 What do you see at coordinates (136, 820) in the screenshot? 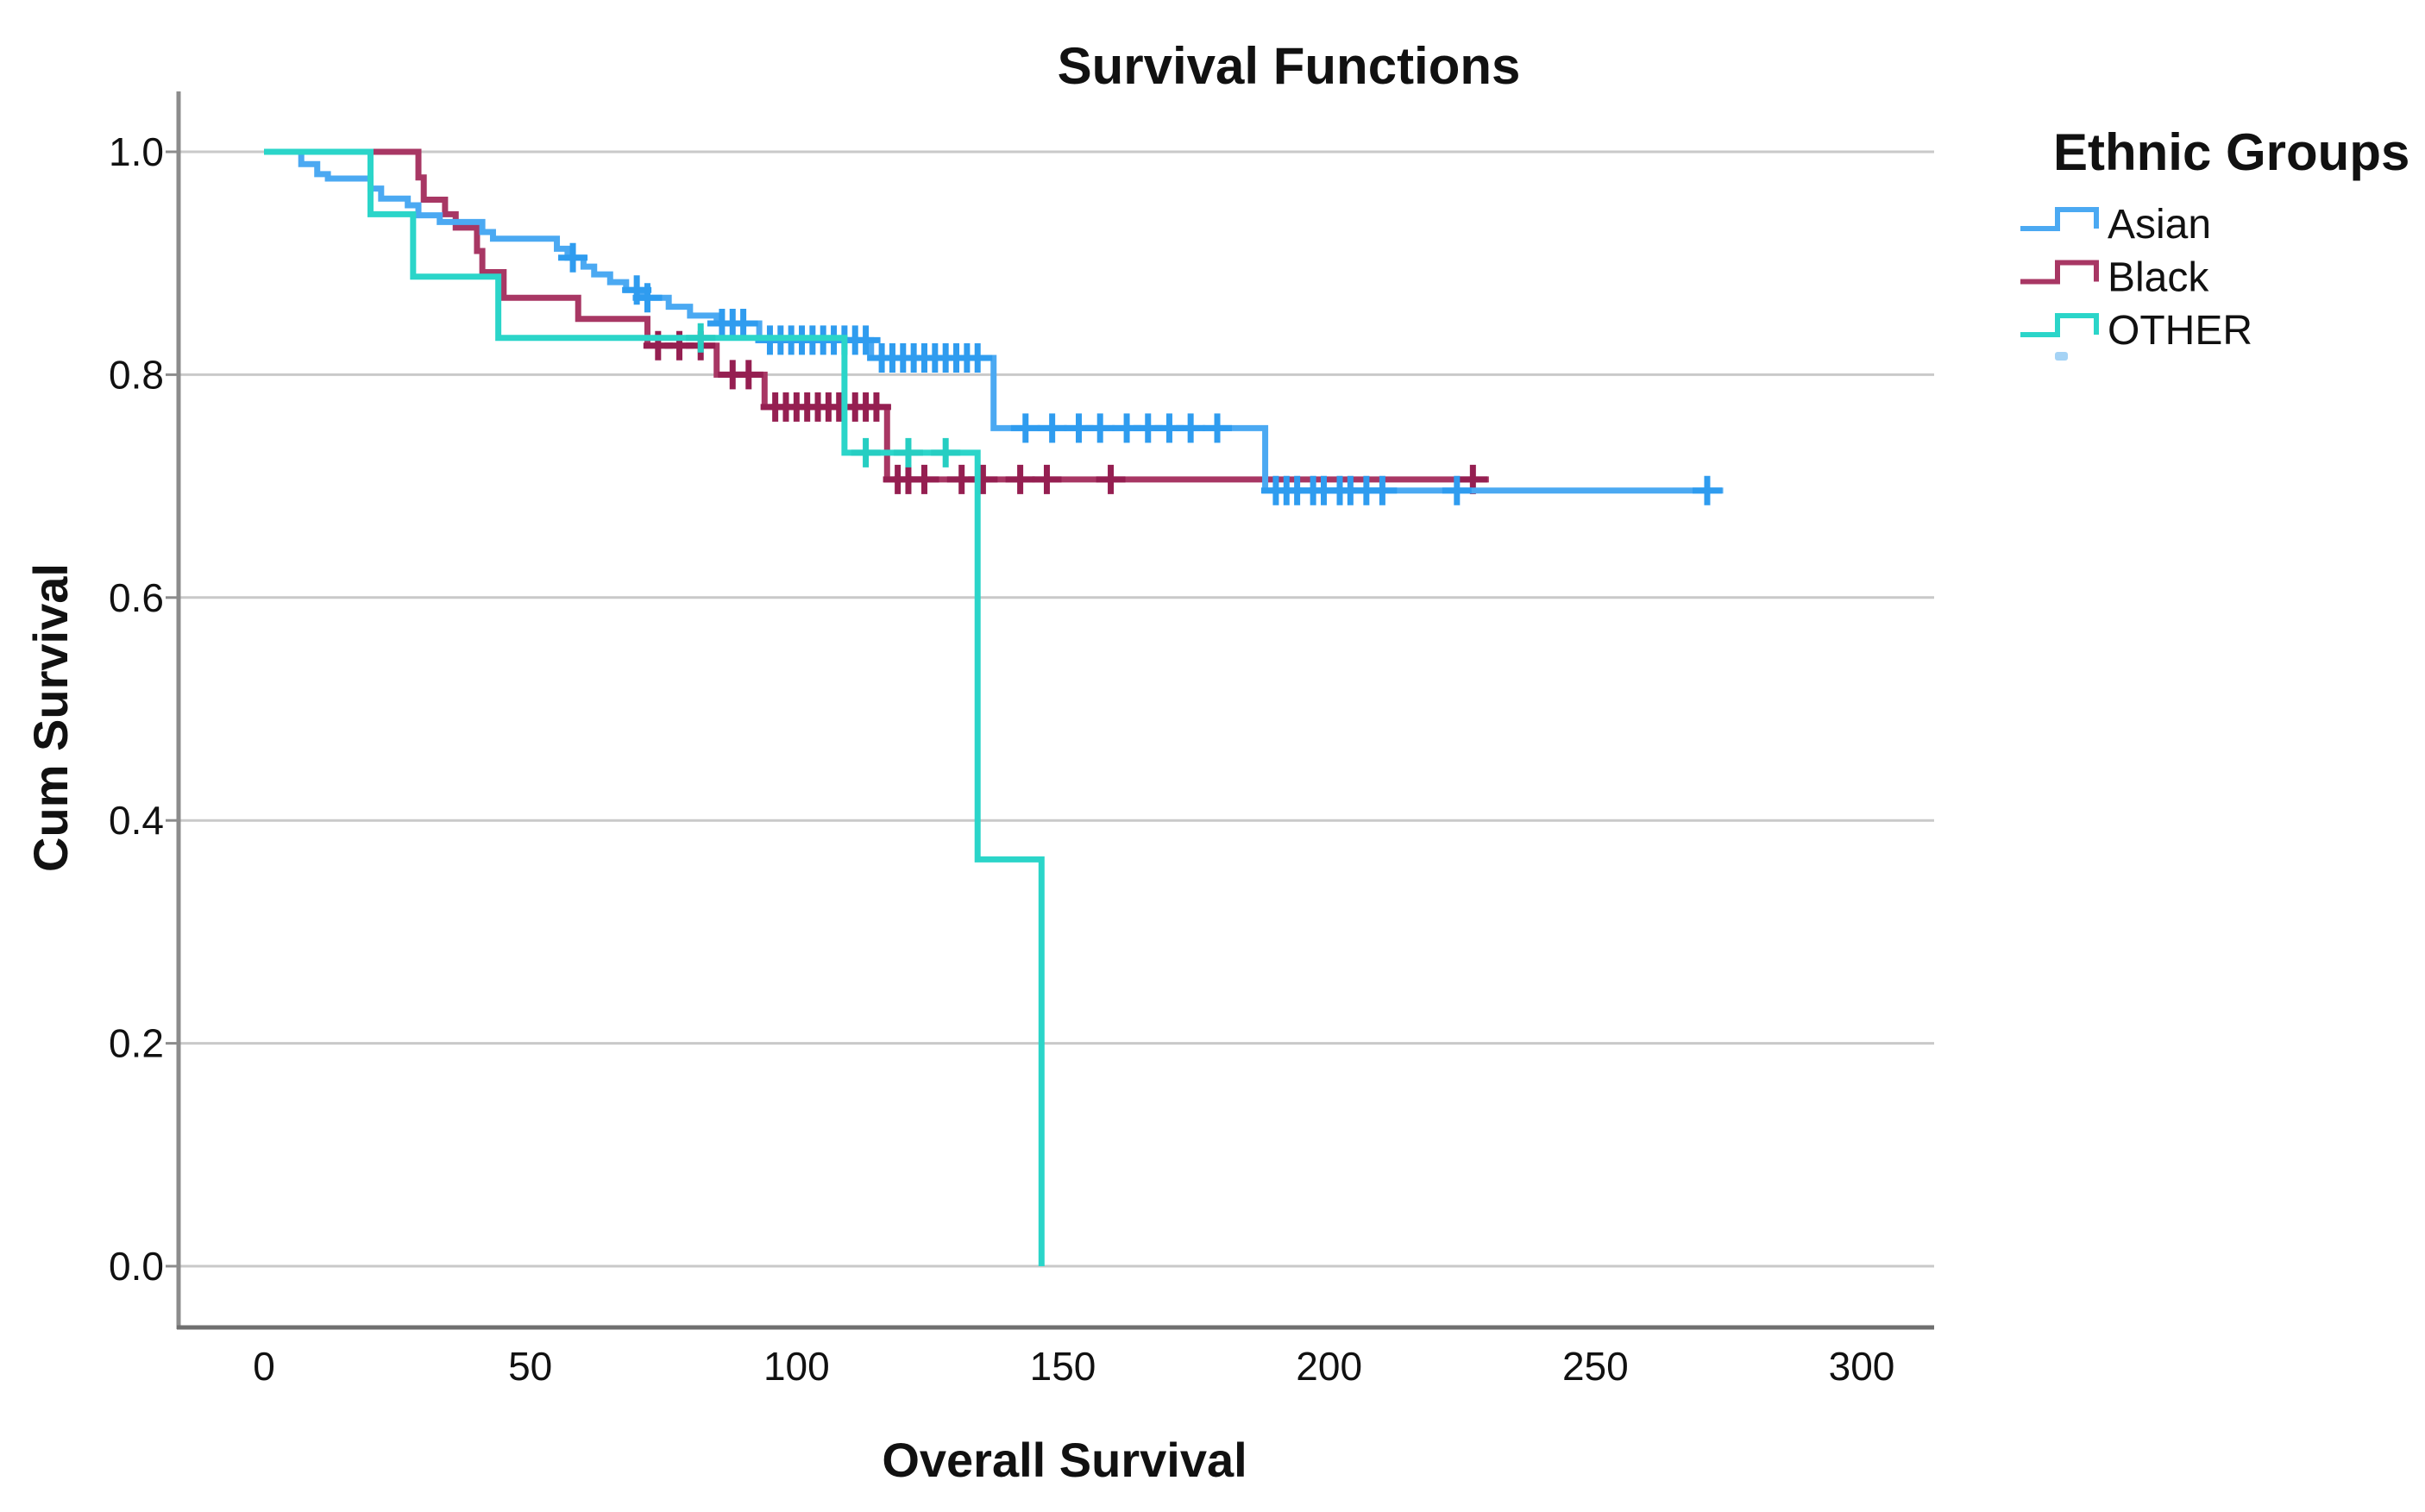
I see `y-tick-label: 0.4` at bounding box center [136, 820].